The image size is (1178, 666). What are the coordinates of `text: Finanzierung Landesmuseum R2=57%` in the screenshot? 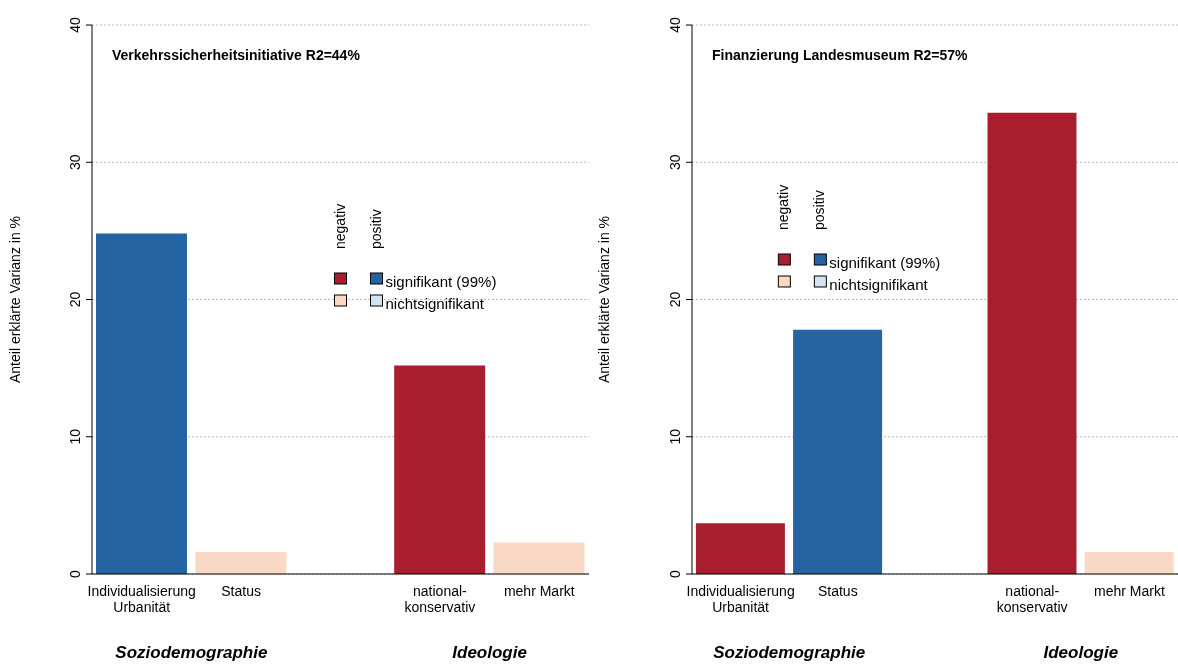 It's located at (840, 55).